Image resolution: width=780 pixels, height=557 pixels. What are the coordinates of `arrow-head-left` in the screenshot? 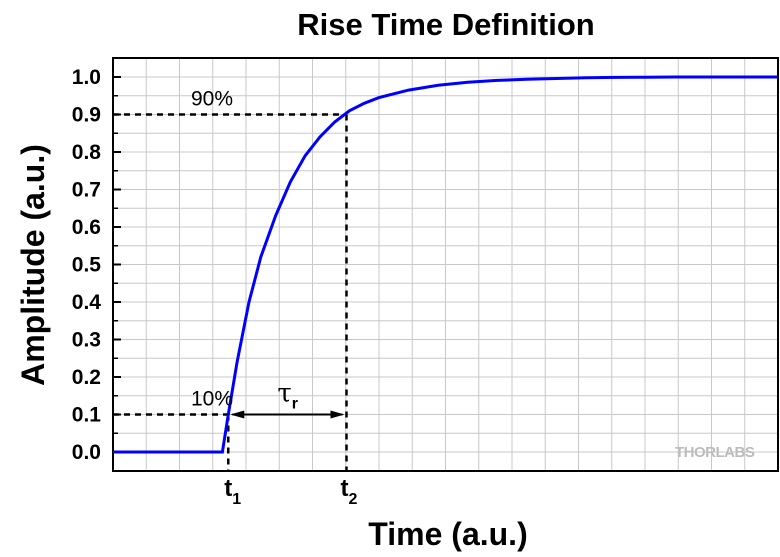 It's located at (237, 414).